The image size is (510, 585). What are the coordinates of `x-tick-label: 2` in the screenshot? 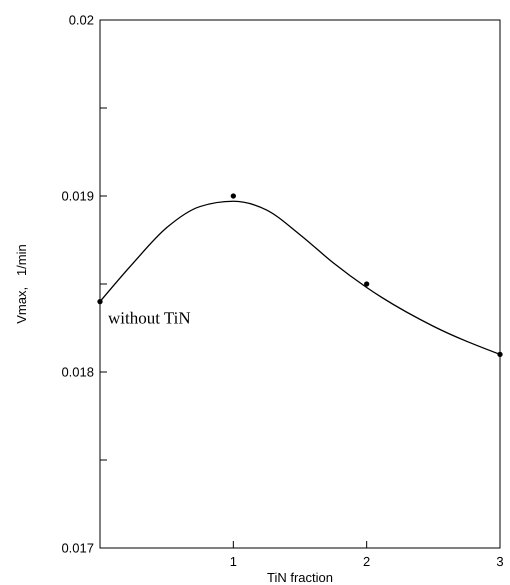 It's located at (366, 561).